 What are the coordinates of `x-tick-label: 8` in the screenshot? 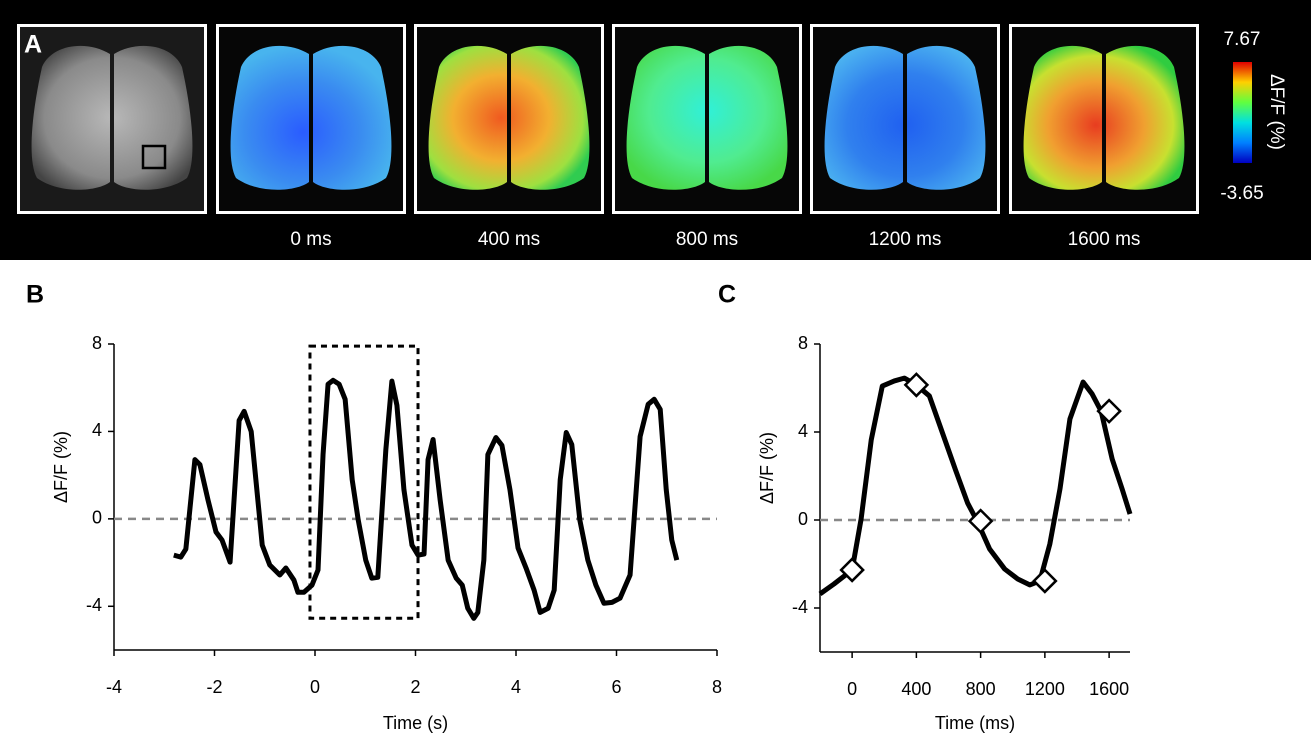 It's located at (717, 687).